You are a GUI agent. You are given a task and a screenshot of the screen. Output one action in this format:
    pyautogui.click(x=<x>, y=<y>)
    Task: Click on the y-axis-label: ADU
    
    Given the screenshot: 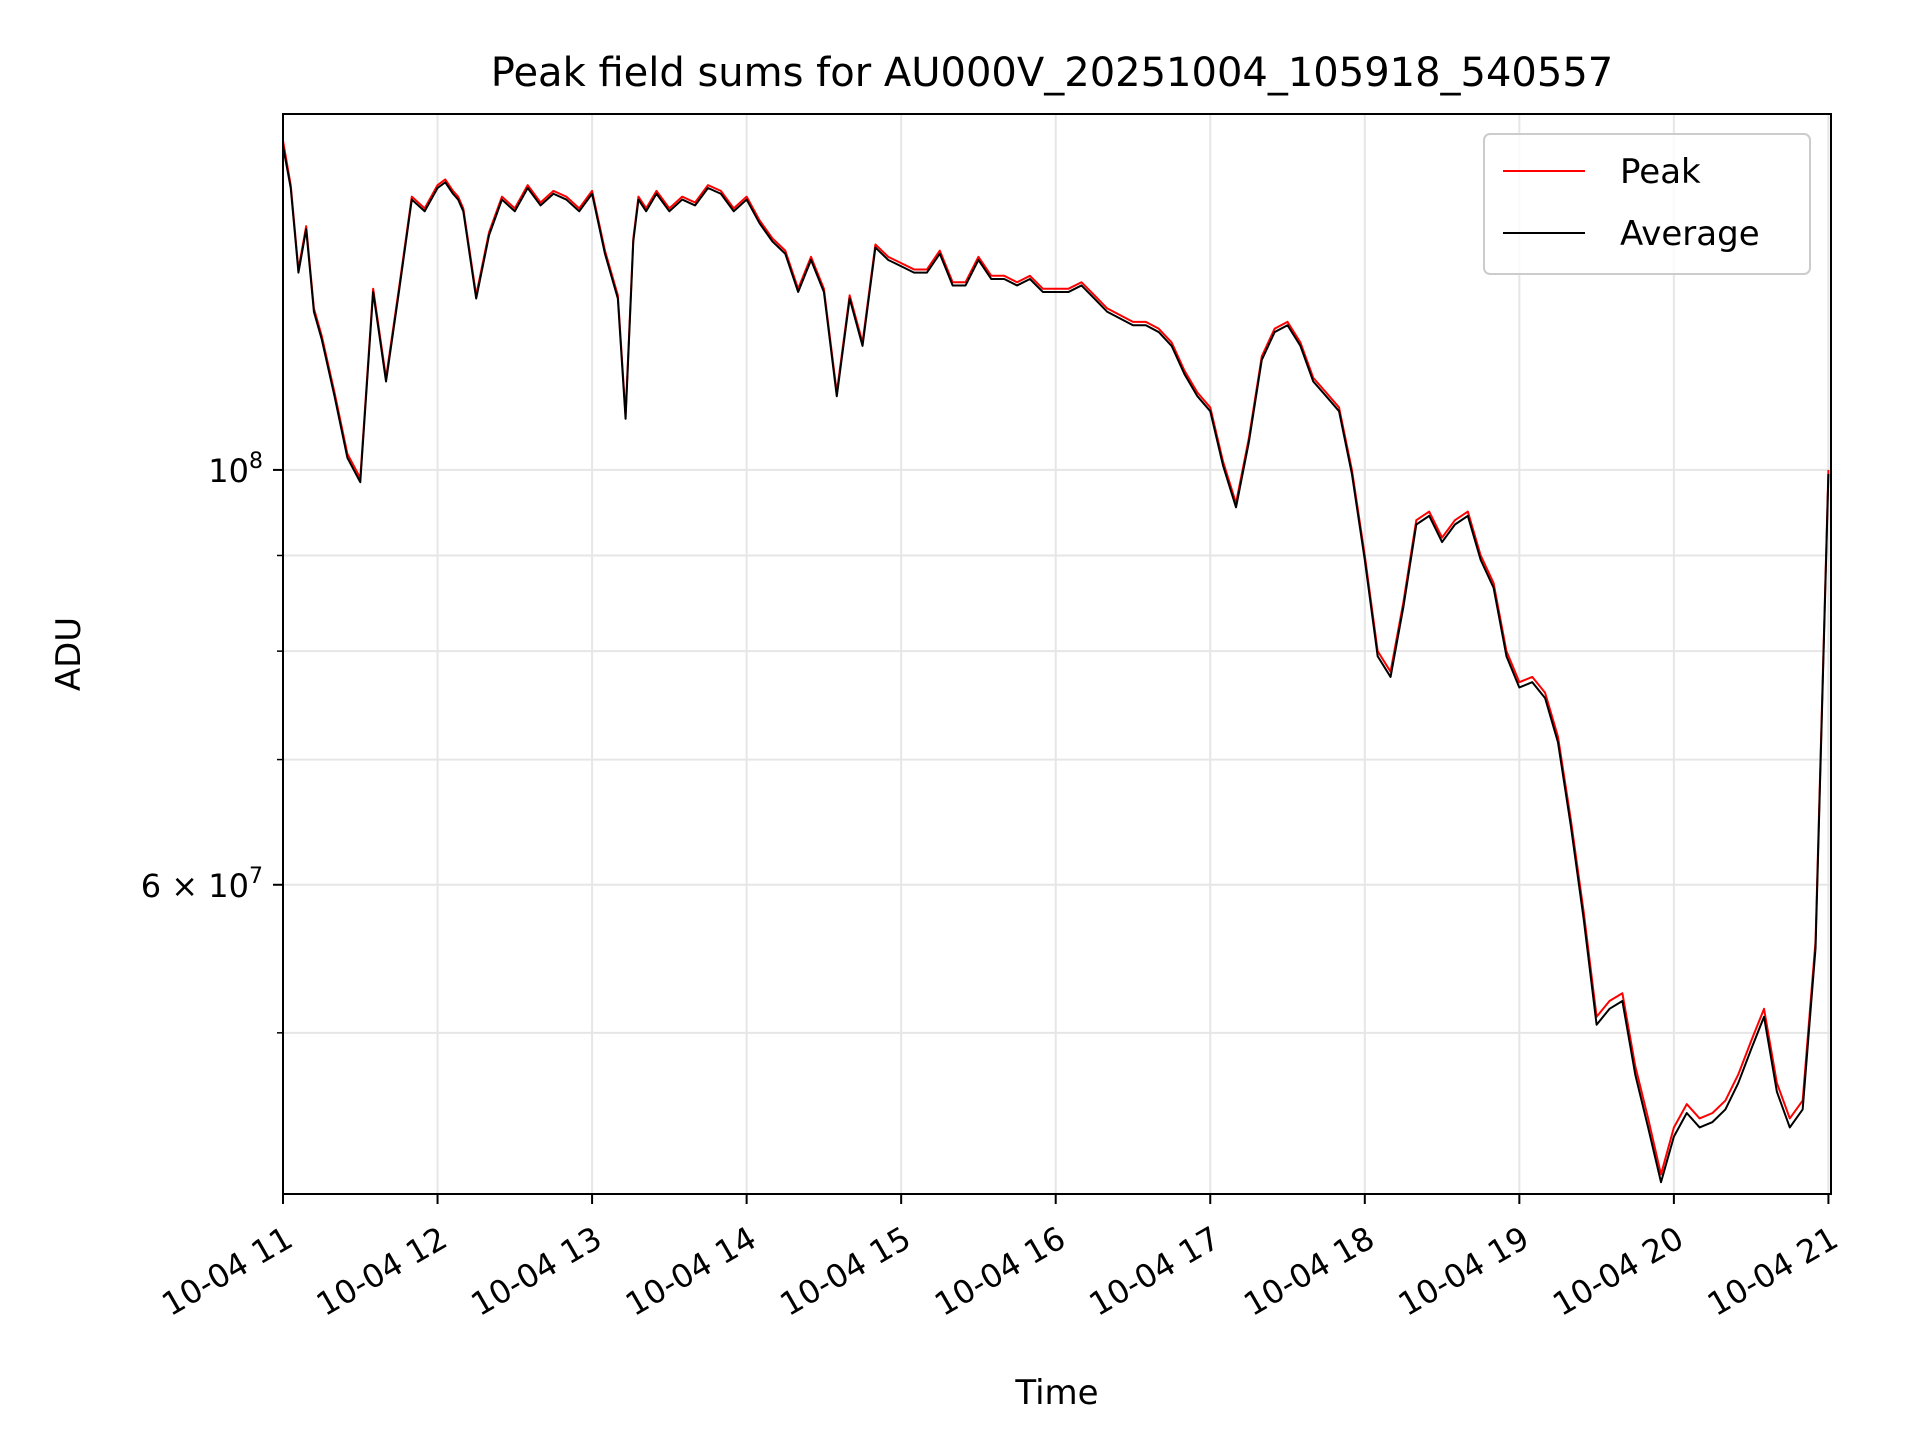 What is the action you would take?
    pyautogui.click(x=69, y=654)
    